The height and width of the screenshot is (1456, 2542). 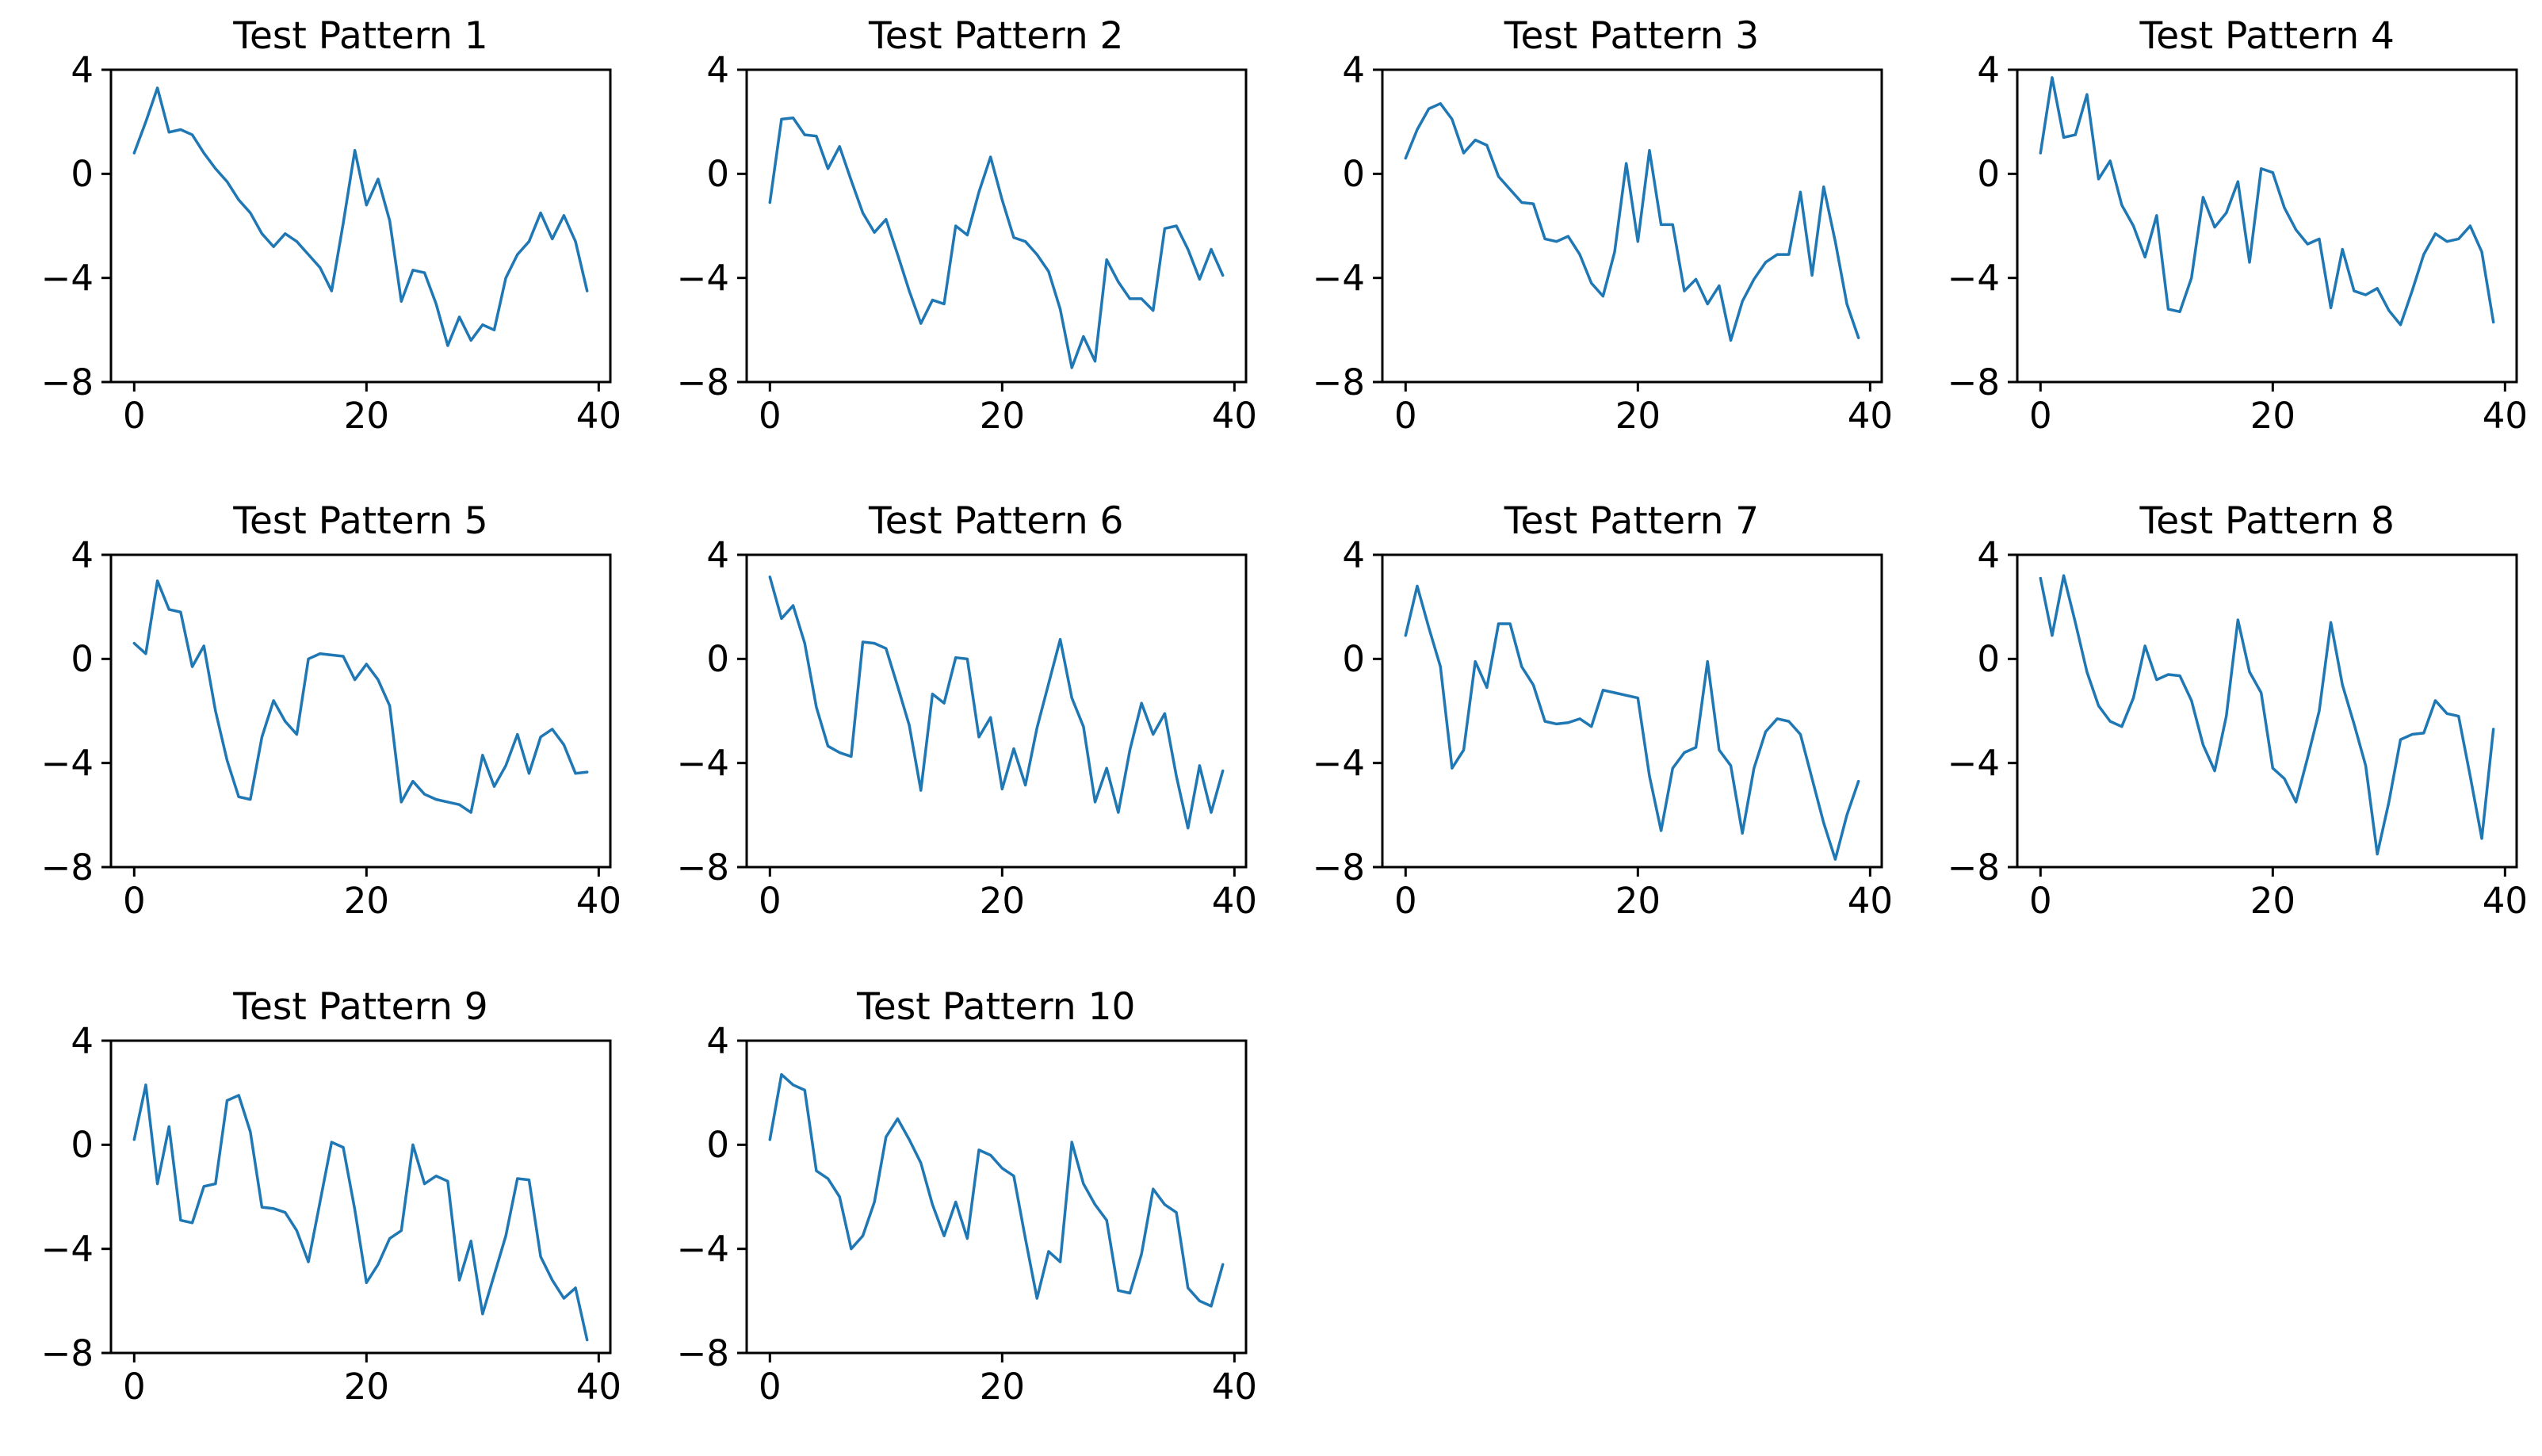 I want to click on subplot-test-pattern-2: Test Pattern 2 4 0 −4 −8 0 20 40, so click(x=953, y=242).